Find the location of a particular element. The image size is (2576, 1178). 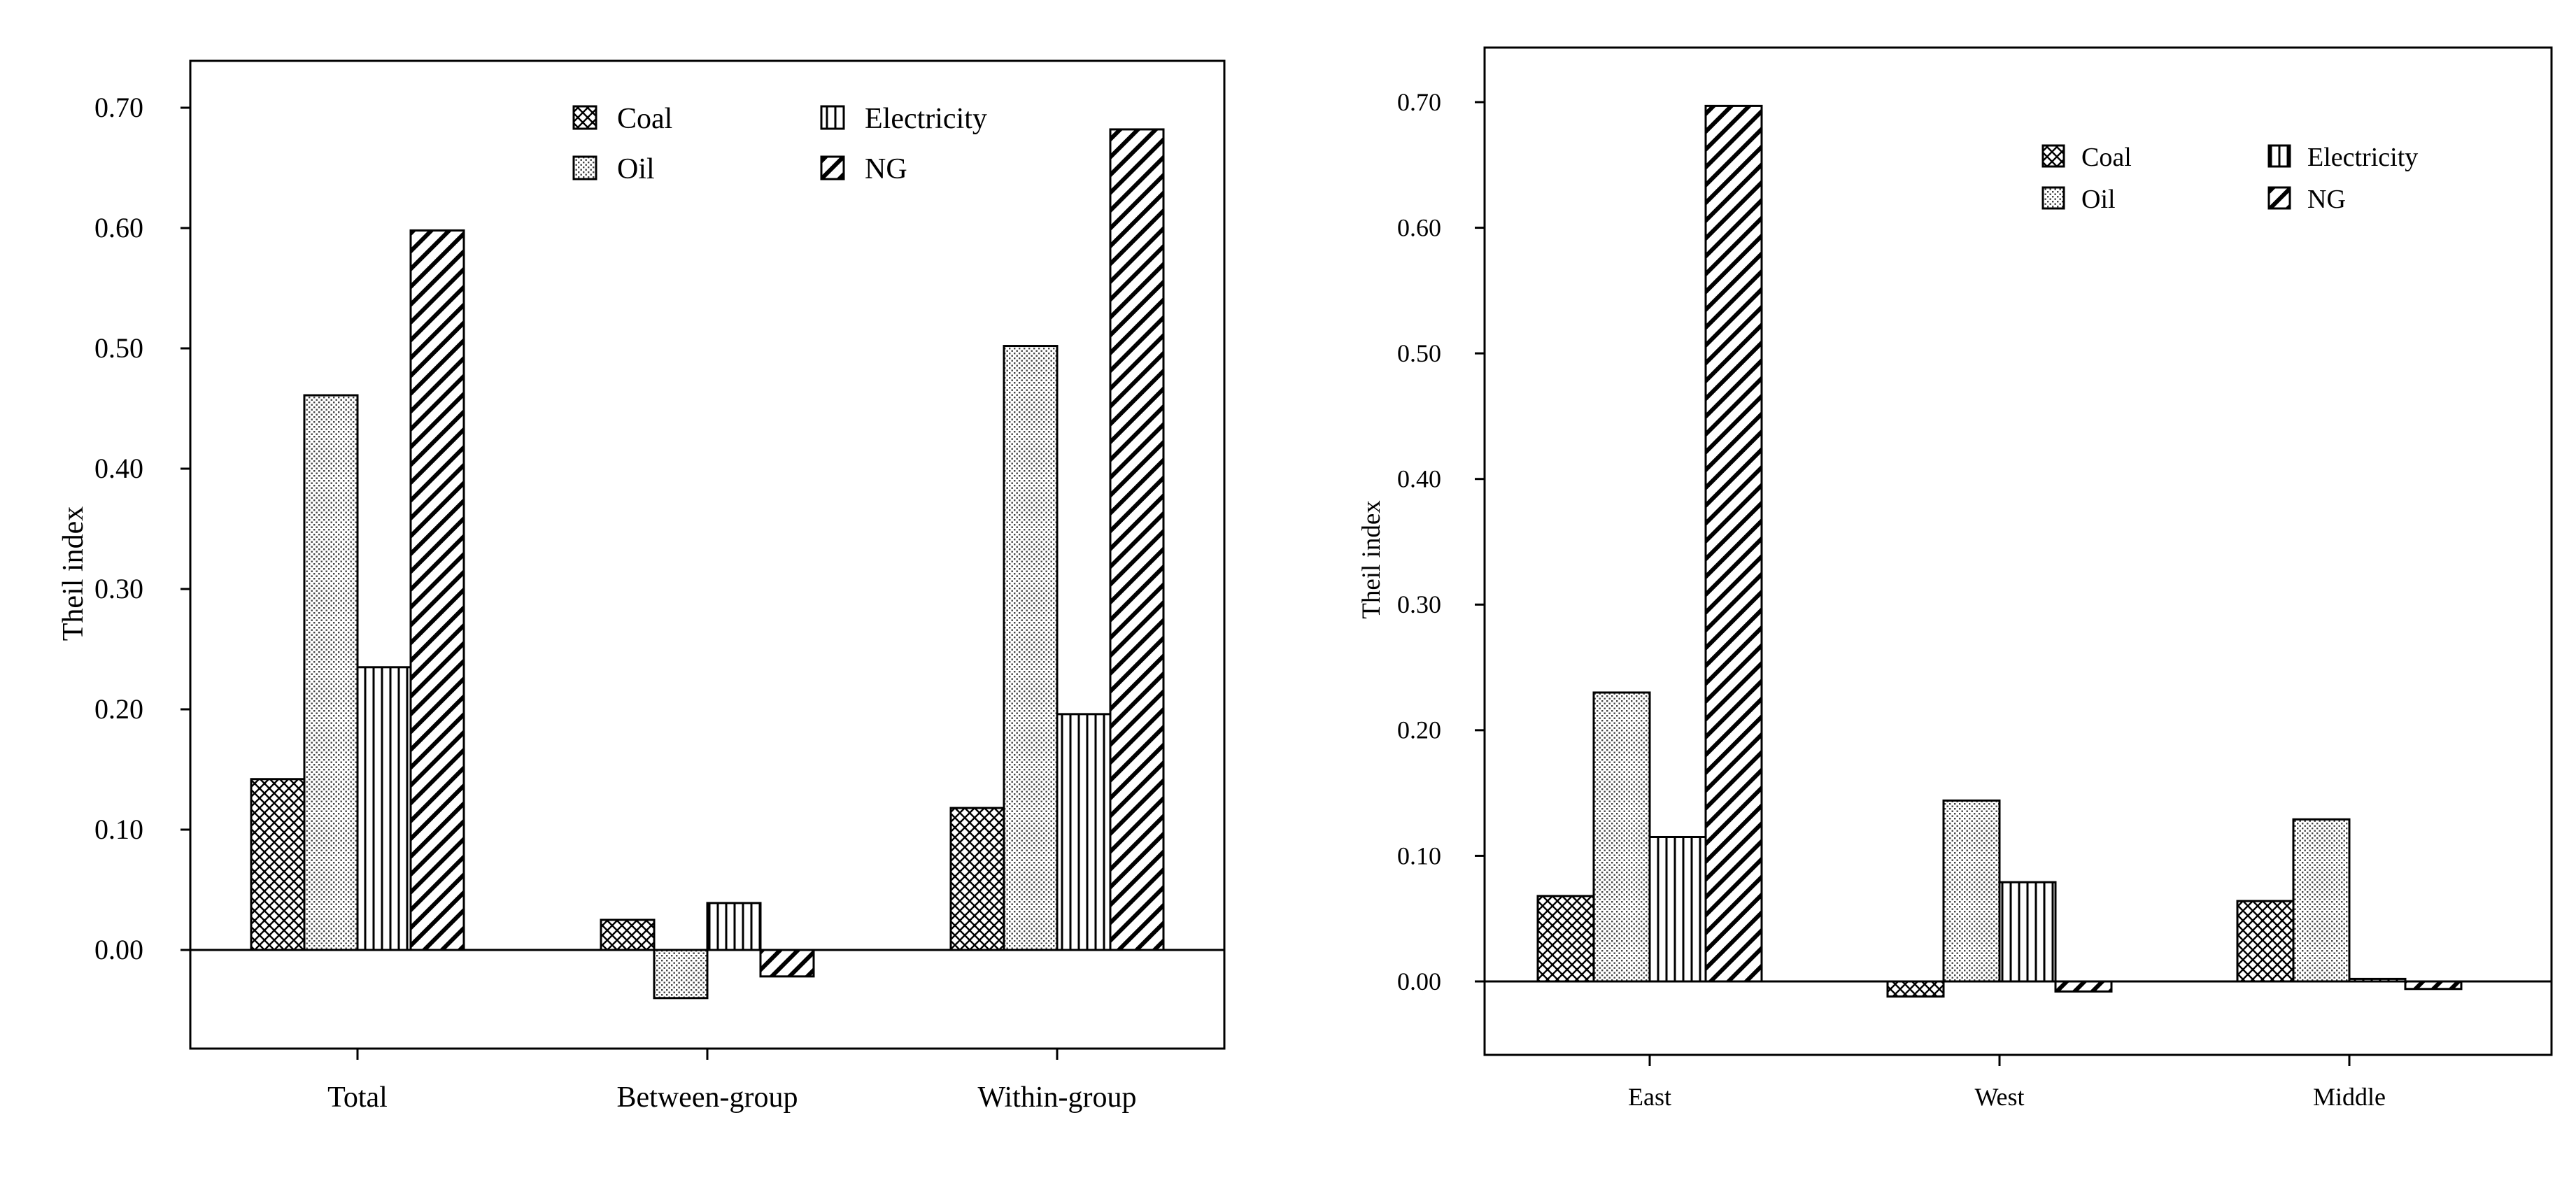

chart-left-x-tick-label: Total is located at coordinates (357, 1097).